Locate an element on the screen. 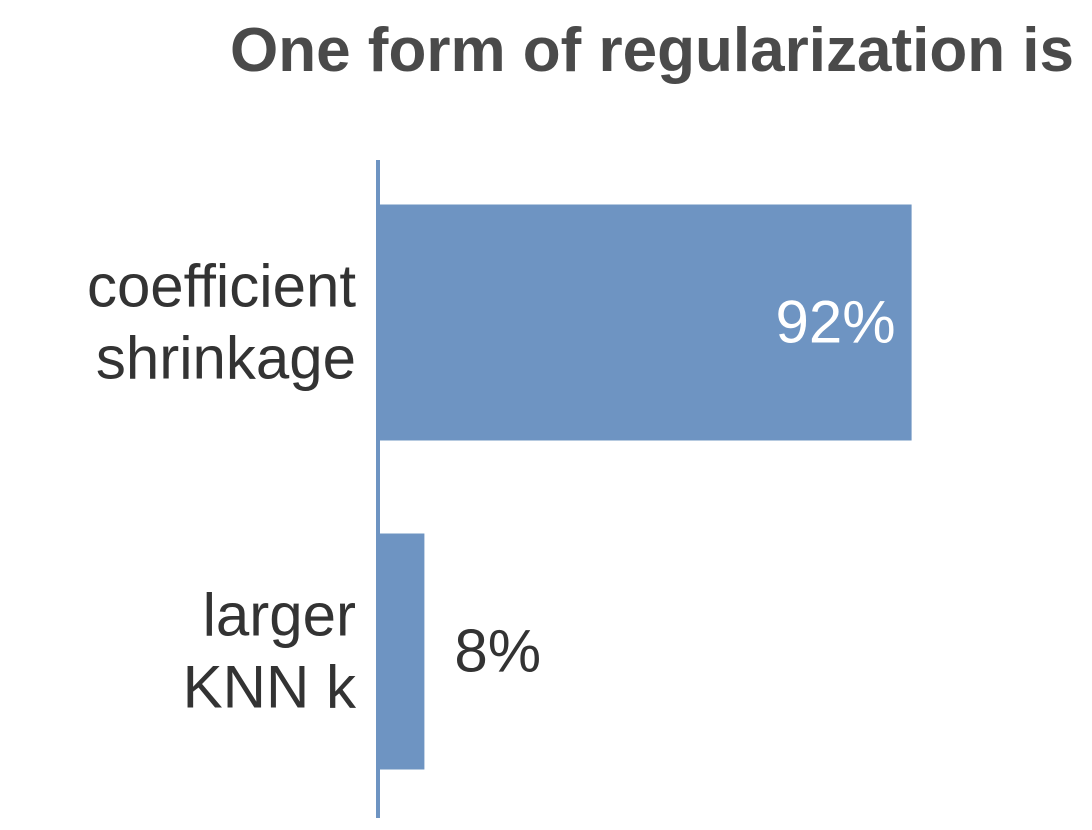 This screenshot has height=830, width=1092. category-label-line: larger is located at coordinates (279, 615).